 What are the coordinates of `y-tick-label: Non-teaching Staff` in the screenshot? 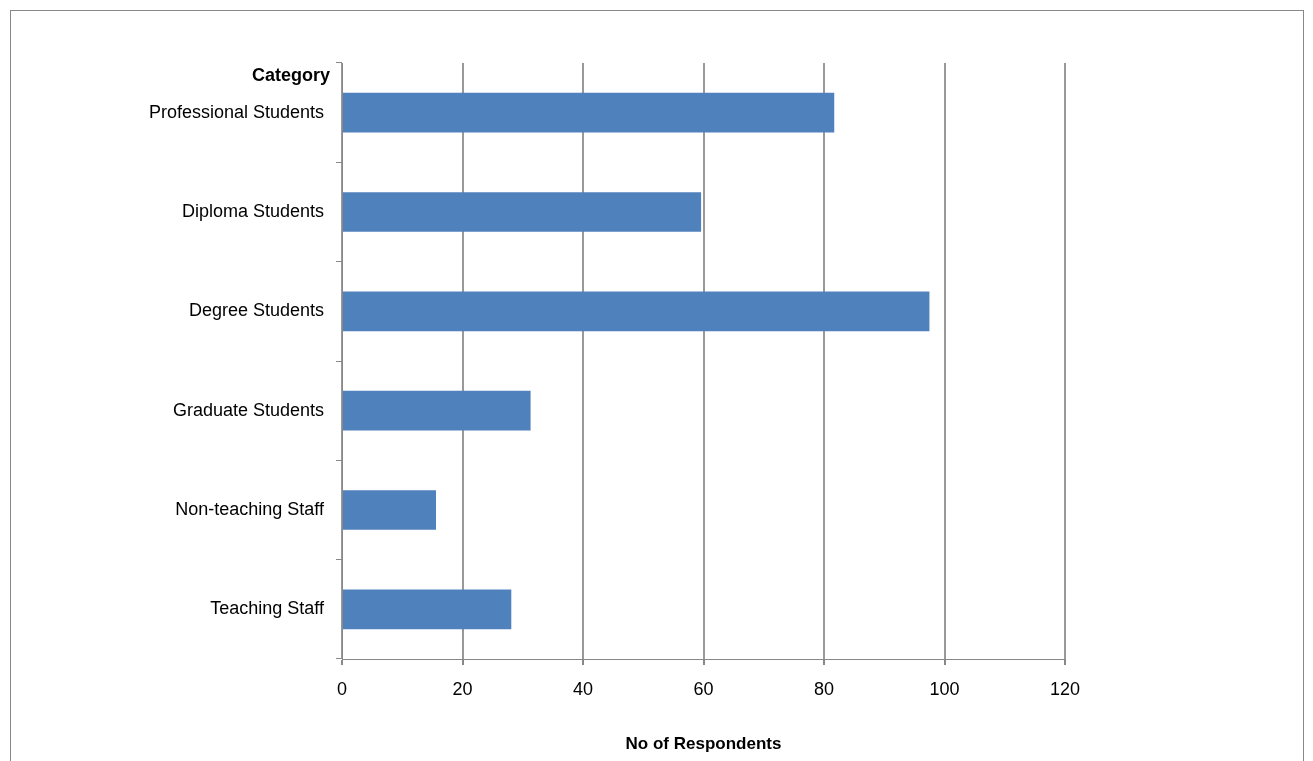 It's located at (250, 508).